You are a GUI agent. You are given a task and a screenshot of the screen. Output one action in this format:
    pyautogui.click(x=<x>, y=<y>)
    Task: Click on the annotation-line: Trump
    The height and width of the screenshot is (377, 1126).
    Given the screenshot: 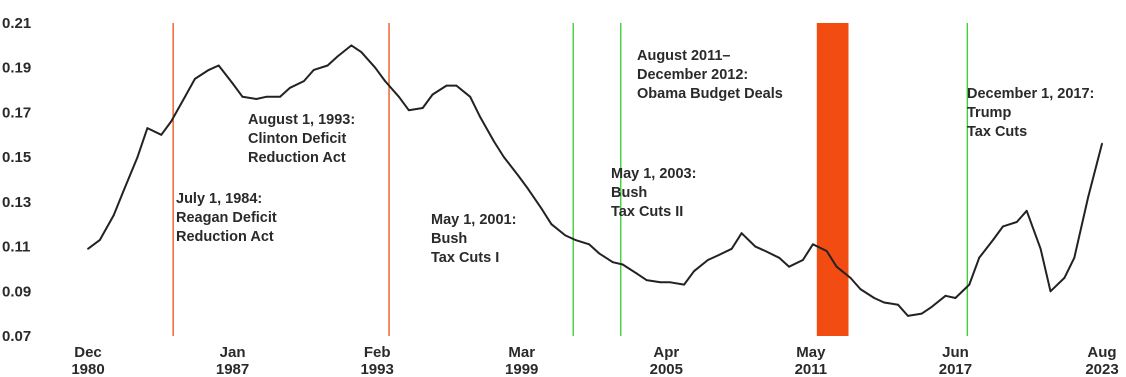 What is the action you would take?
    pyautogui.click(x=989, y=113)
    